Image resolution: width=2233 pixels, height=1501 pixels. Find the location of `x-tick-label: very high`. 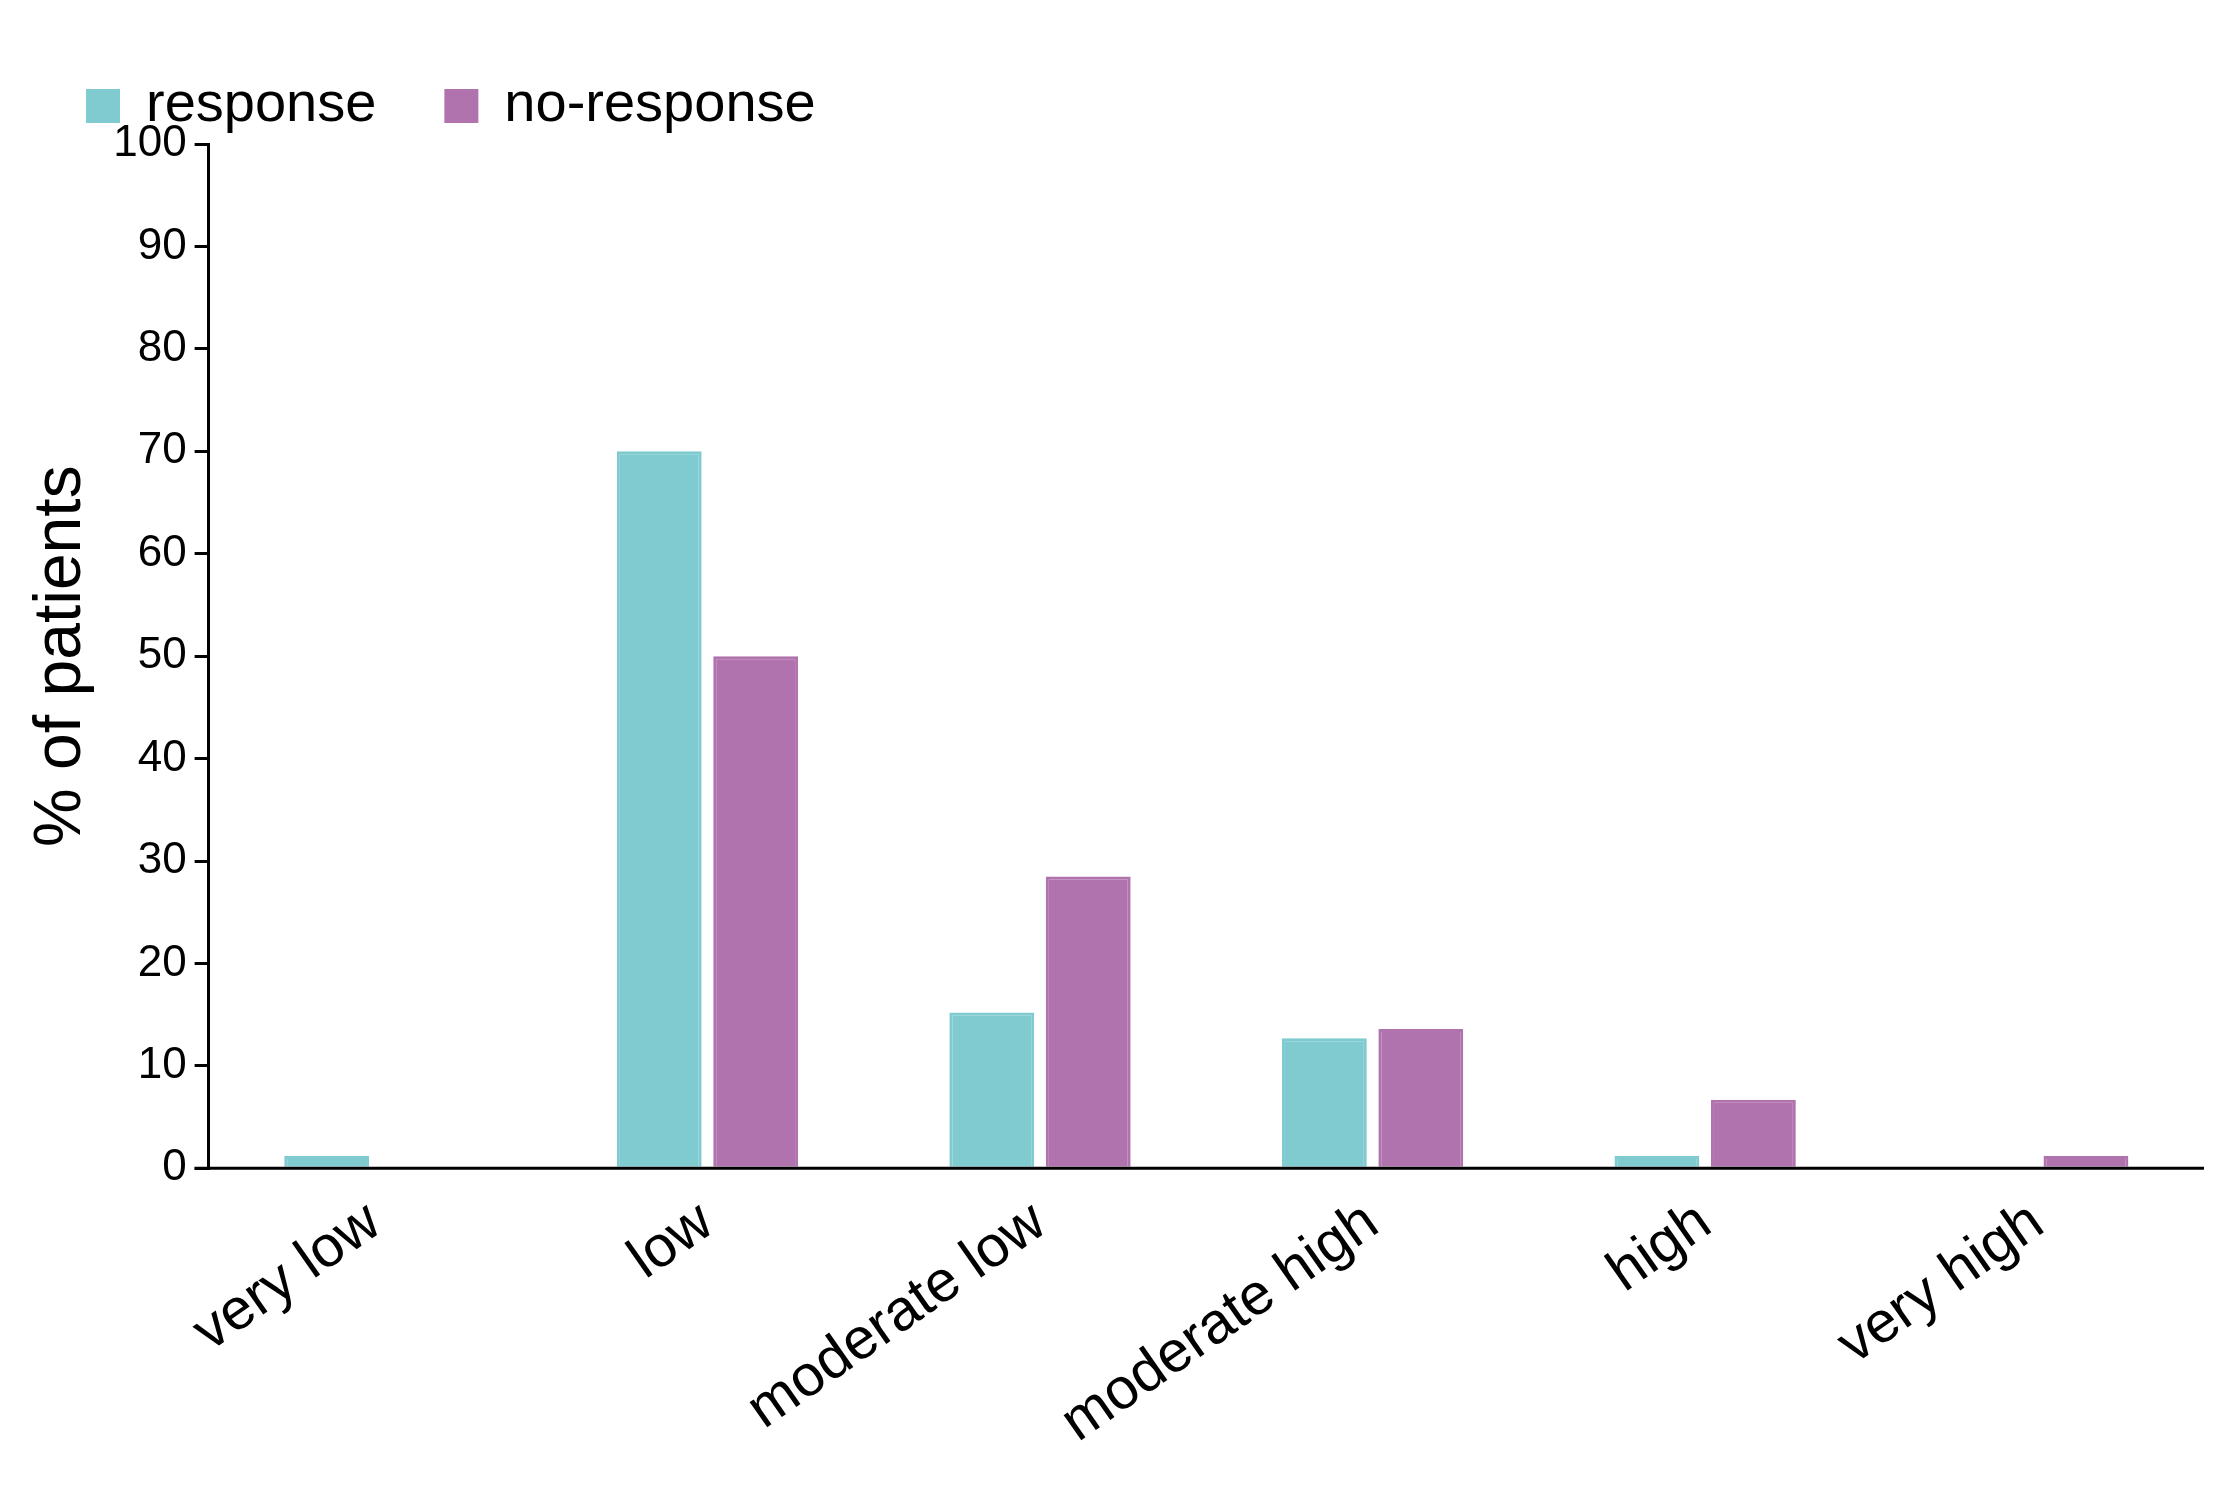

x-tick-label: very high is located at coordinates (1939, 1281).